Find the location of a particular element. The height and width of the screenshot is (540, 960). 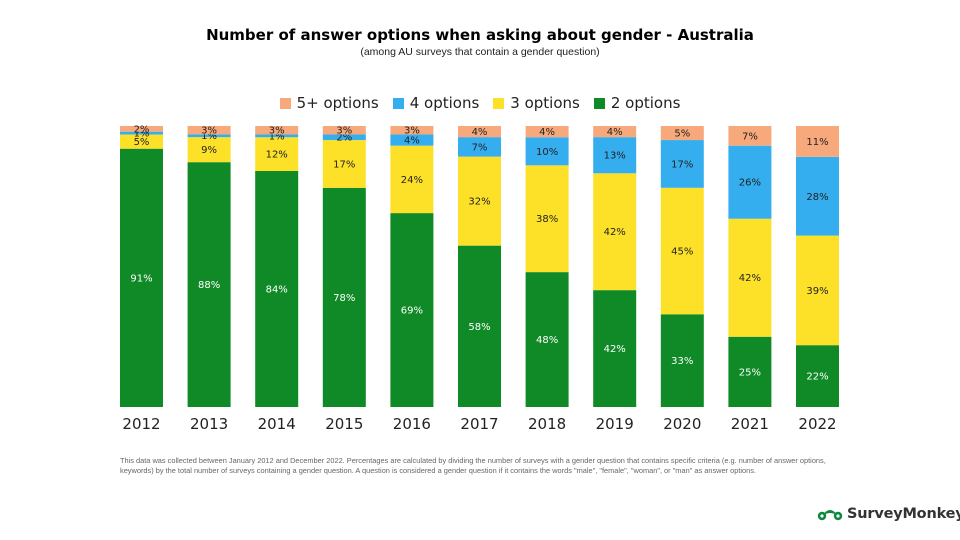

bar-segment-3-options-2019 is located at coordinates (615, 232).